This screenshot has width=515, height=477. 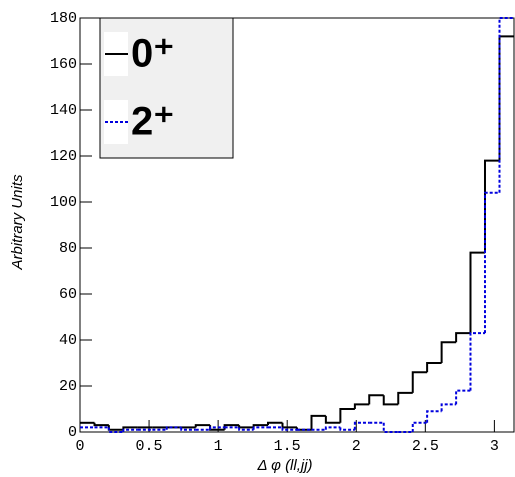 What do you see at coordinates (284, 465) in the screenshot?
I see `x-axis-title: Δ φ (ll,jj)` at bounding box center [284, 465].